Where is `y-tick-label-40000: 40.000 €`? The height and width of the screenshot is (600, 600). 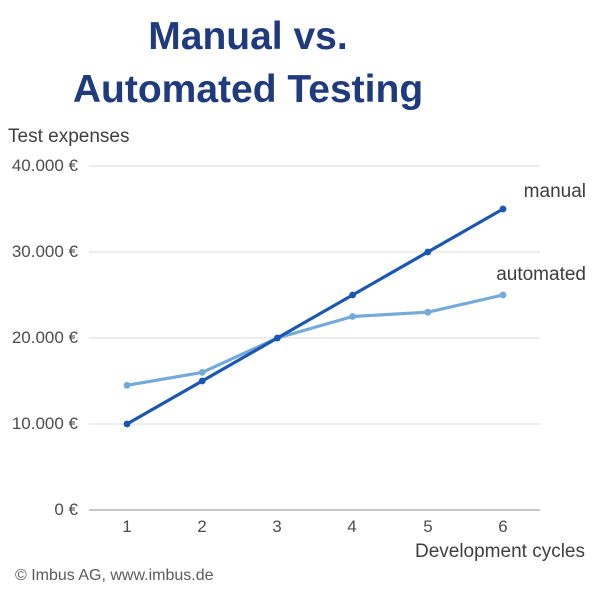 y-tick-label-40000: 40.000 € is located at coordinates (44, 165).